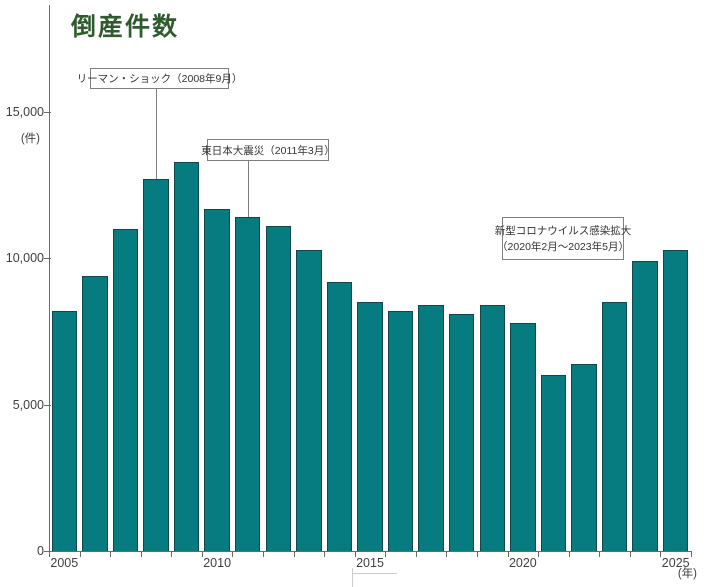 The width and height of the screenshot is (707, 587). I want to click on stray-border-artifact-vertical, so click(352, 577).